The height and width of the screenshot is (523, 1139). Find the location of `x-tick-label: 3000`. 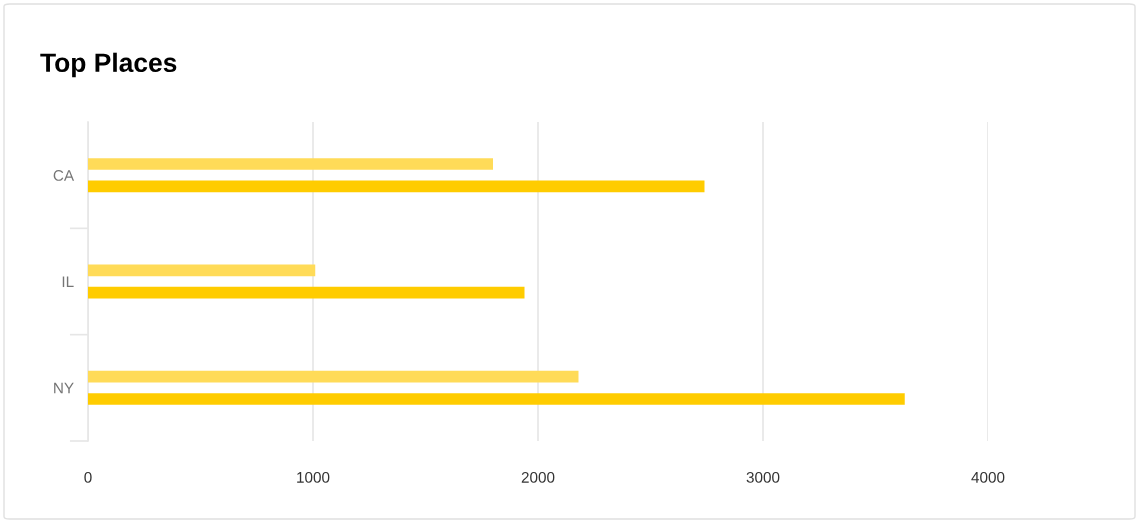

x-tick-label: 3000 is located at coordinates (763, 477).